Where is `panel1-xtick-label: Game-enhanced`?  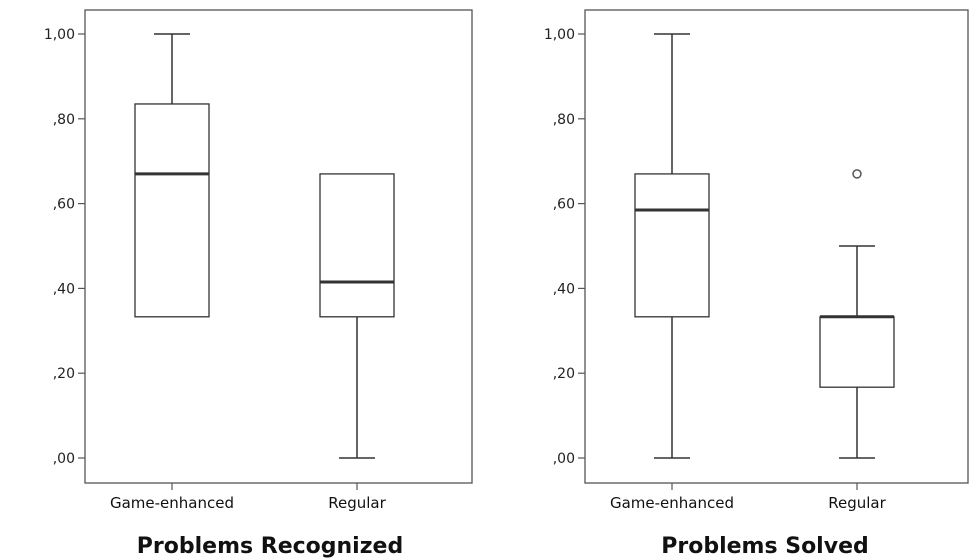 panel1-xtick-label: Game-enhanced is located at coordinates (172, 503).